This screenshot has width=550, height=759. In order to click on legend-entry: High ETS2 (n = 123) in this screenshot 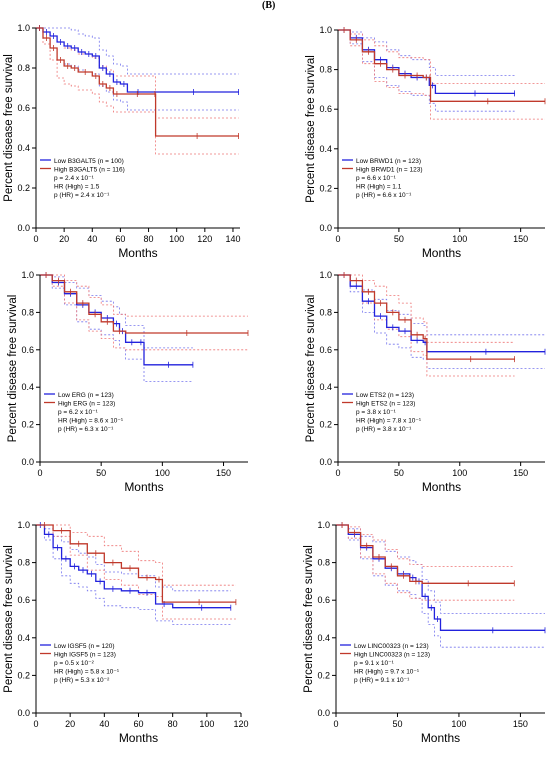, I will do `click(385, 404)`.